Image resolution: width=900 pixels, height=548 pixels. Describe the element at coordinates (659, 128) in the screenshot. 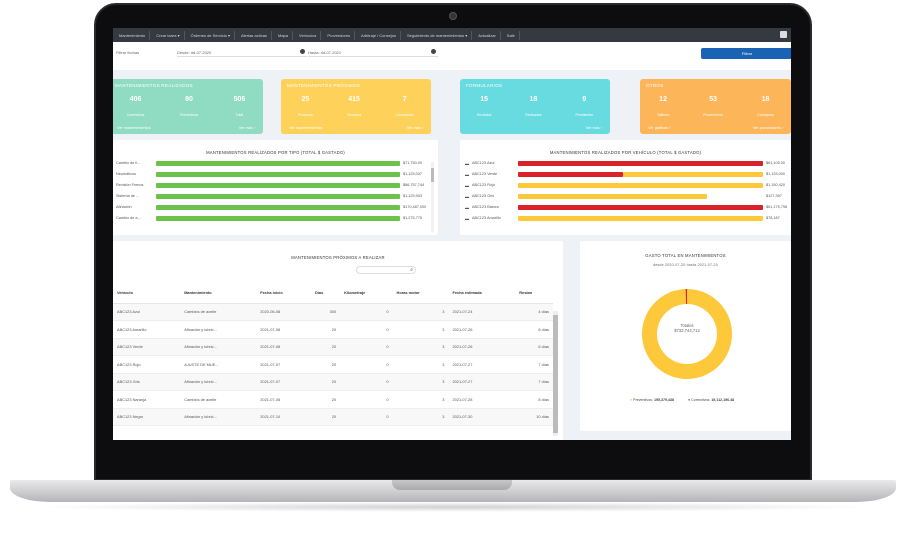

I see `card-footer-link: Ver gráficas ›` at that location.